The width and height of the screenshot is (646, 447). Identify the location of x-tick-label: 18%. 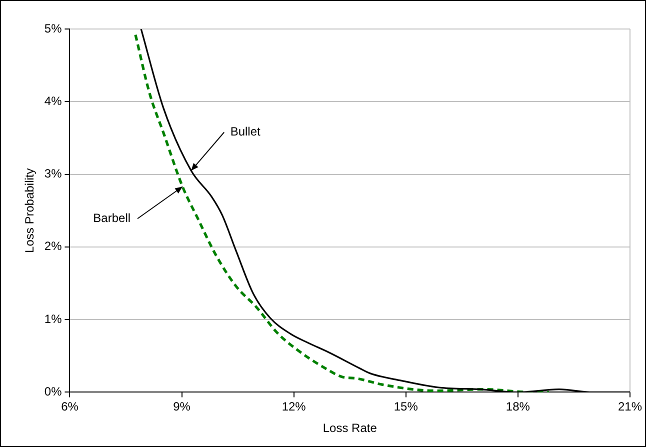
(518, 407).